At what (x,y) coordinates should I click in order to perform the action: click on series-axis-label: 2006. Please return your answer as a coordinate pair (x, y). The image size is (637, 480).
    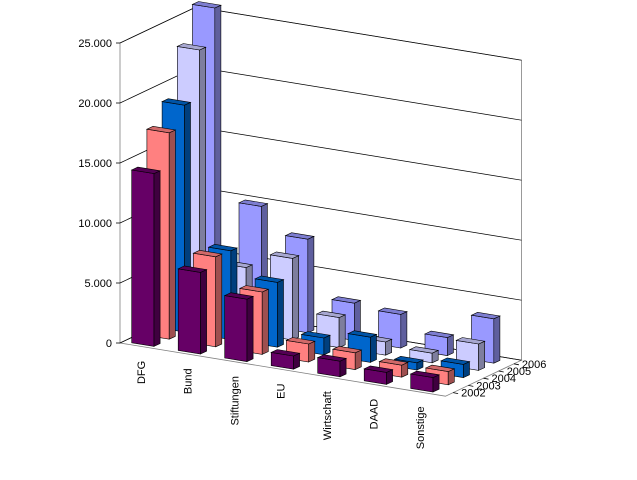
    Looking at the image, I should click on (534, 365).